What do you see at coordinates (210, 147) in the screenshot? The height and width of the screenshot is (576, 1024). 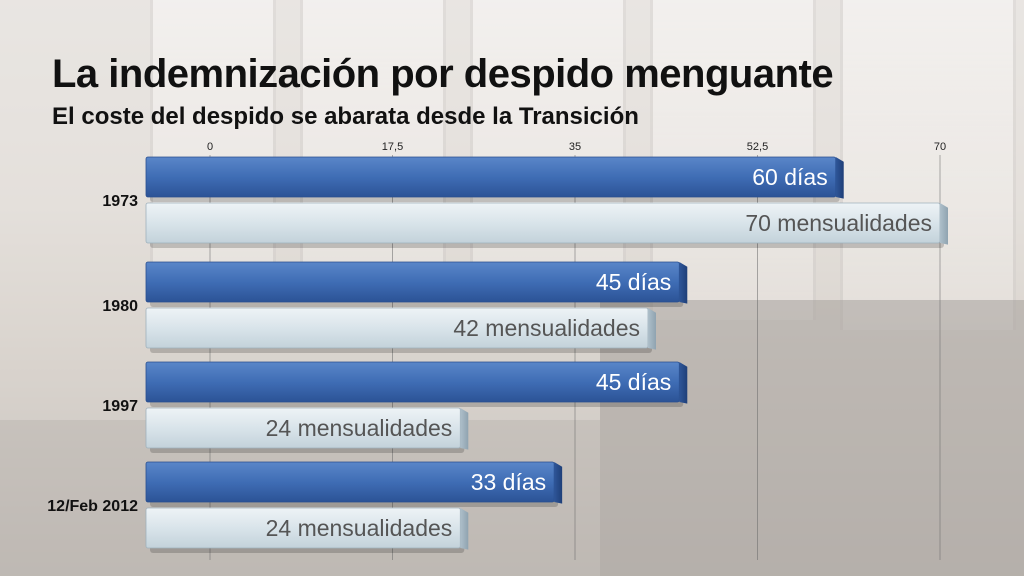 I see `x-tick-label: 0` at bounding box center [210, 147].